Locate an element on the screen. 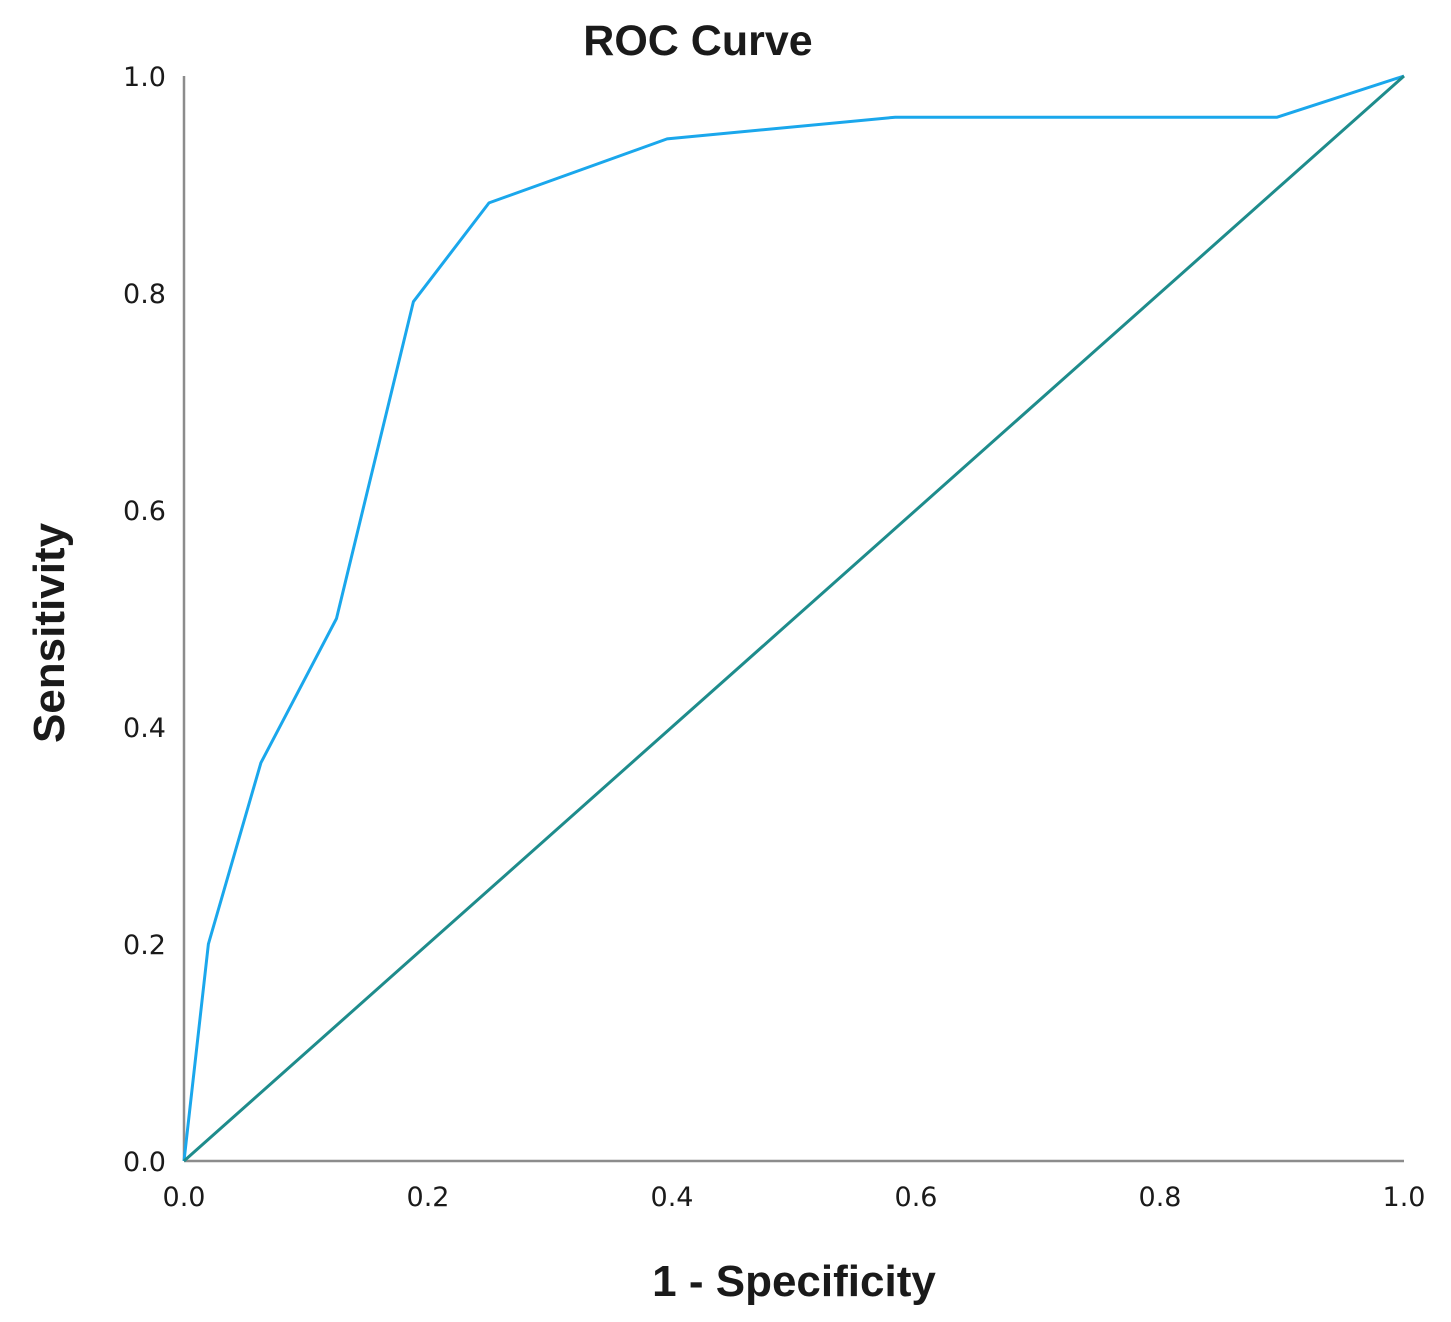 This screenshot has height=1322, width=1451. x-tick-labels: 0.0 0.2 0.4 0.6 0.8 1.0 is located at coordinates (794, 1197).